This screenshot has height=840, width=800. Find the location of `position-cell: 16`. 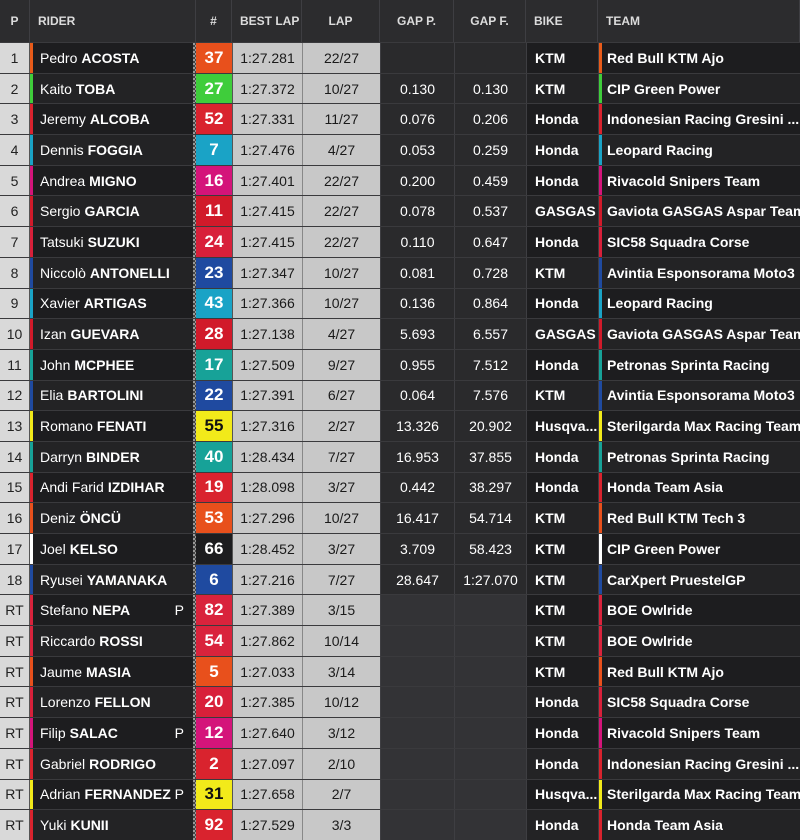

position-cell: 16 is located at coordinates (15, 518).